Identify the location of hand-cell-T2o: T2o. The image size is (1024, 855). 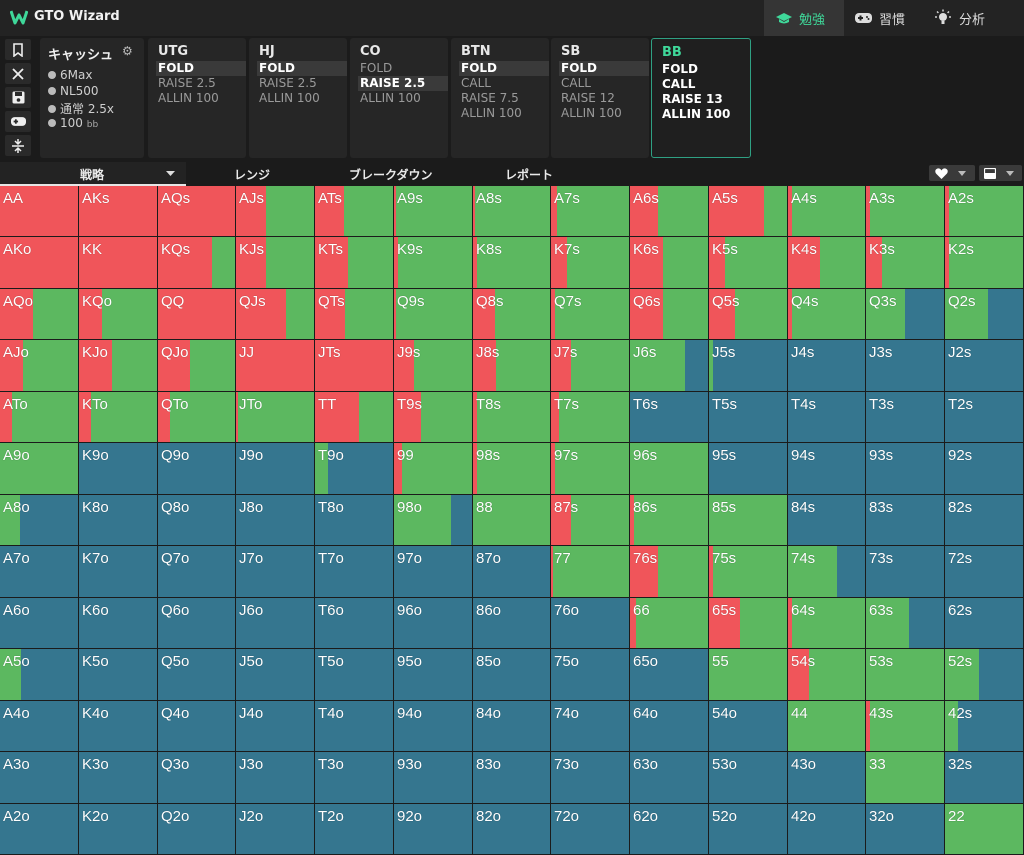
(354, 829).